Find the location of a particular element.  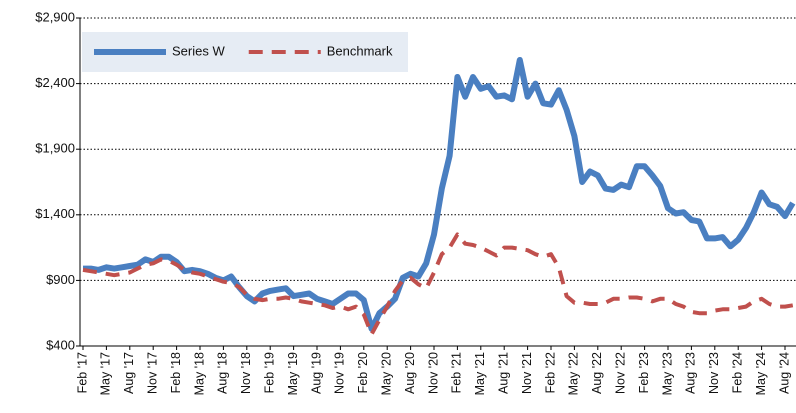

x-tick-label: Nov '18 is located at coordinates (246, 373).